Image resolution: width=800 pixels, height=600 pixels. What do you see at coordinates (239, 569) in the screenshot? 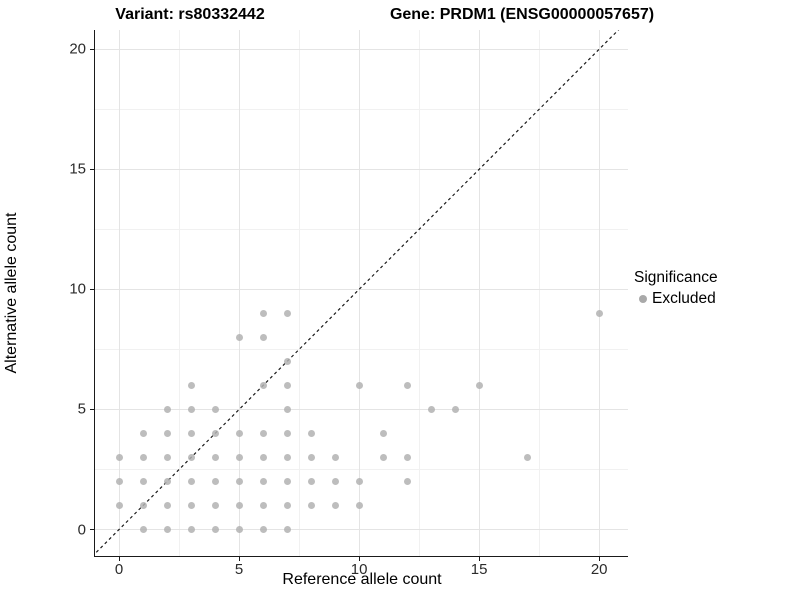
I see `x-tick-label: 5` at bounding box center [239, 569].